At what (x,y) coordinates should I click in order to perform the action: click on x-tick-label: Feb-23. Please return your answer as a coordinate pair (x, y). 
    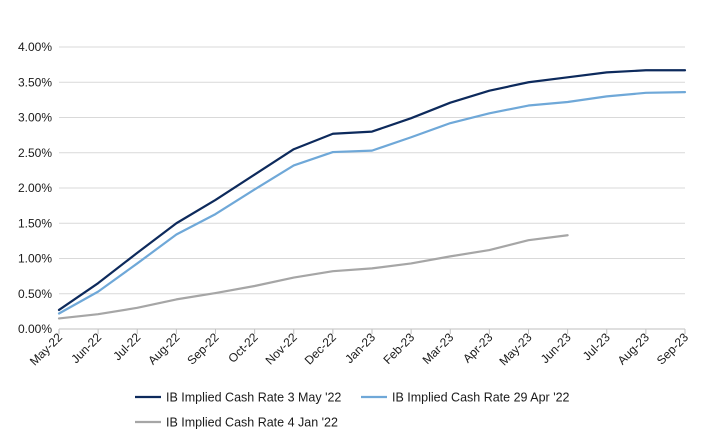
    Looking at the image, I should click on (398, 348).